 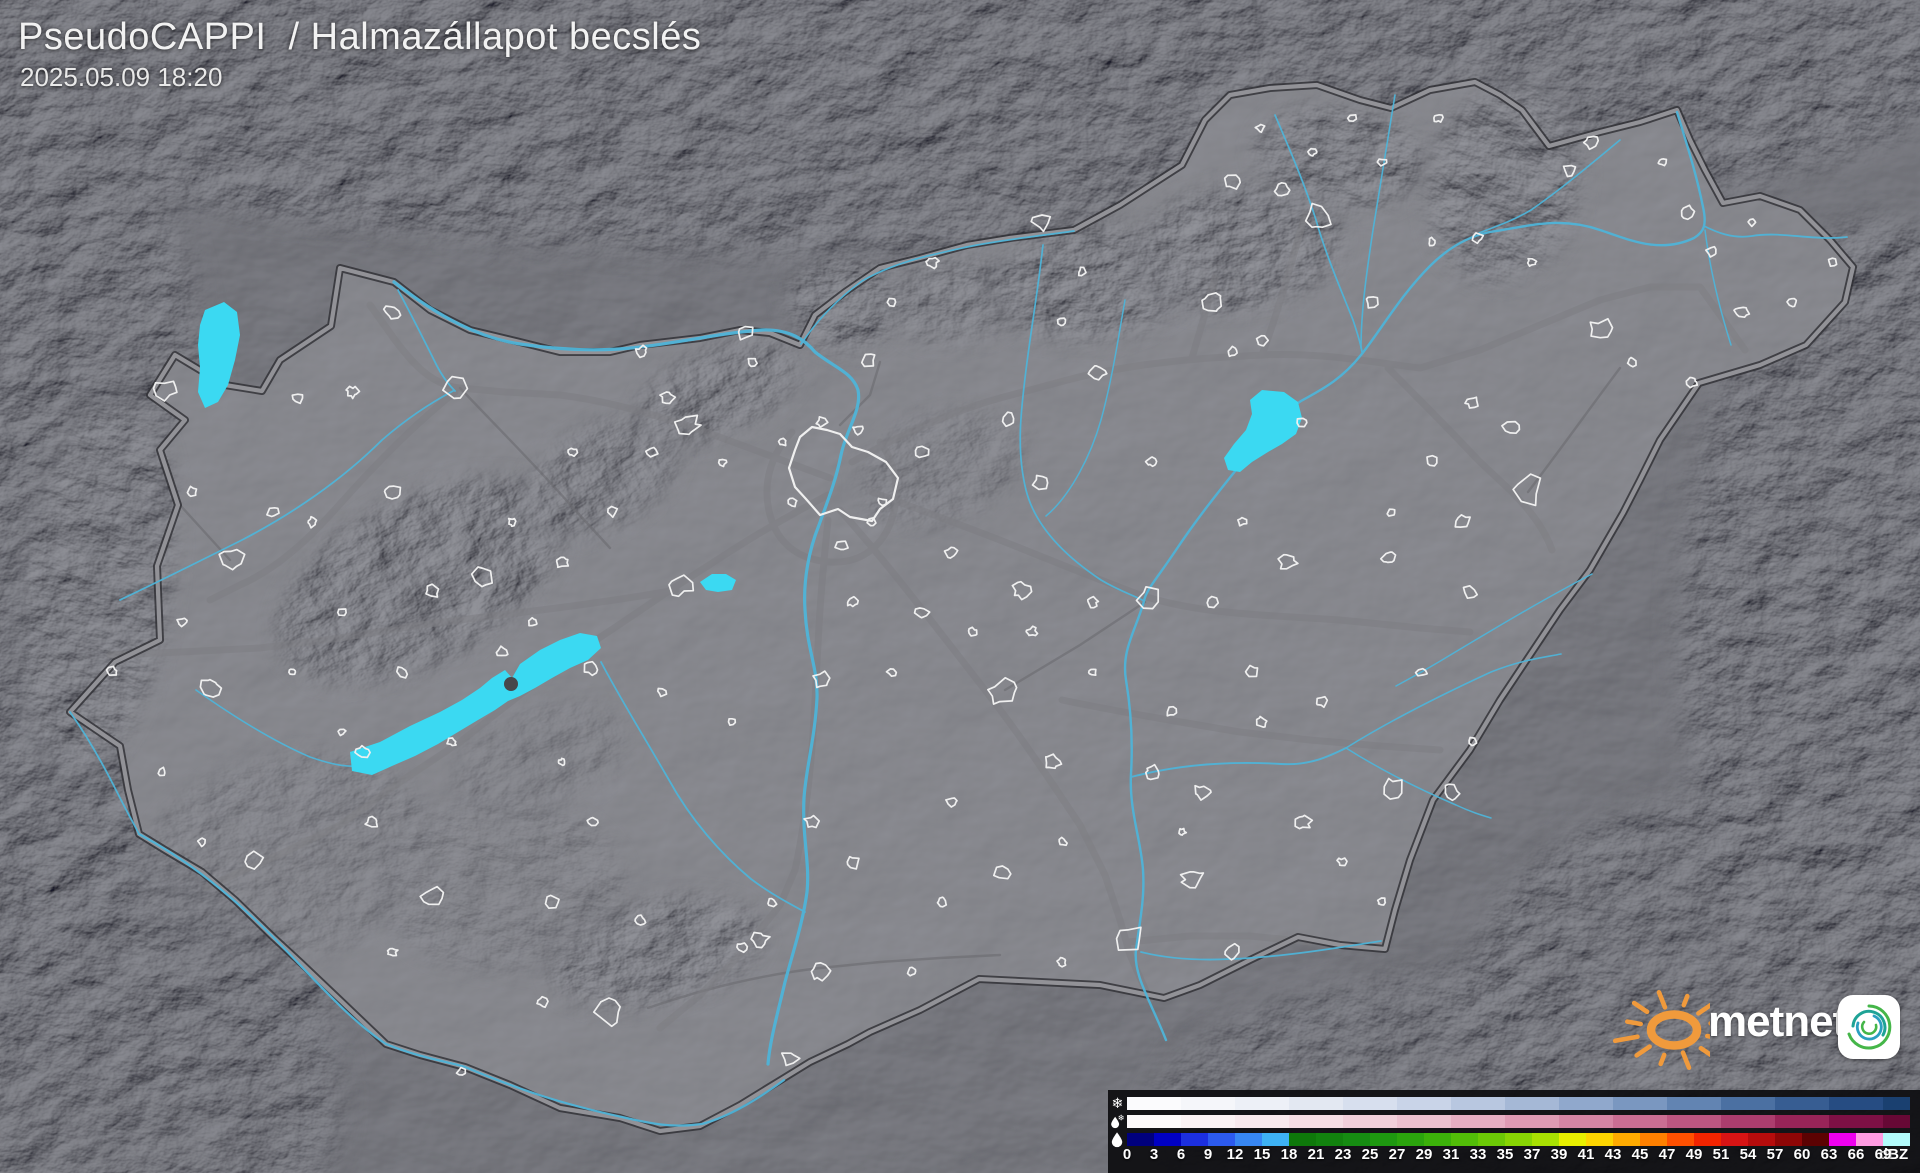 I want to click on metnet-app-icon, so click(x=1869, y=1027).